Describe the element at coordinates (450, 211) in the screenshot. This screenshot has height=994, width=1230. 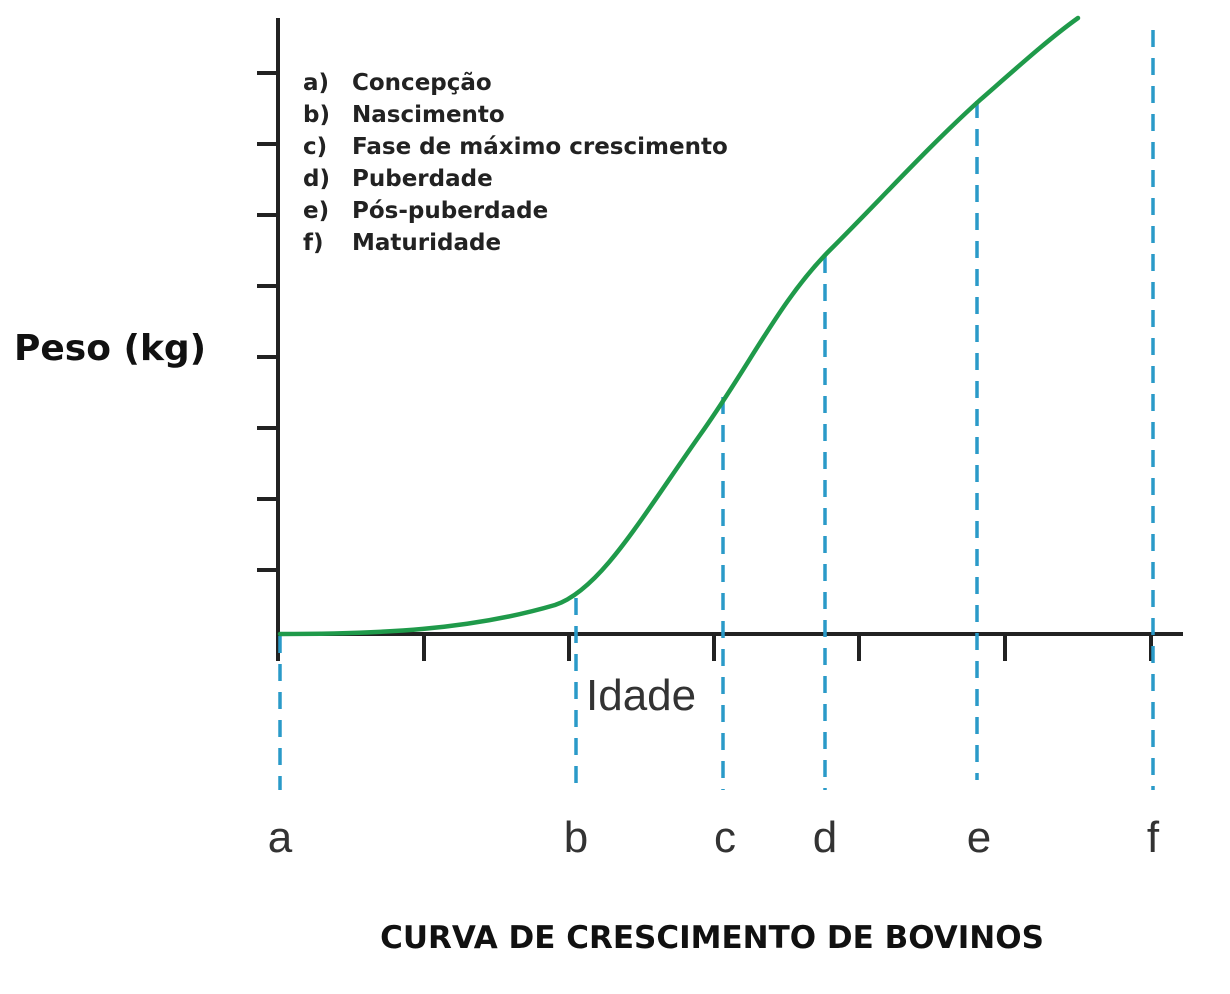
I see `legend-text: Pós-puberdade` at that location.